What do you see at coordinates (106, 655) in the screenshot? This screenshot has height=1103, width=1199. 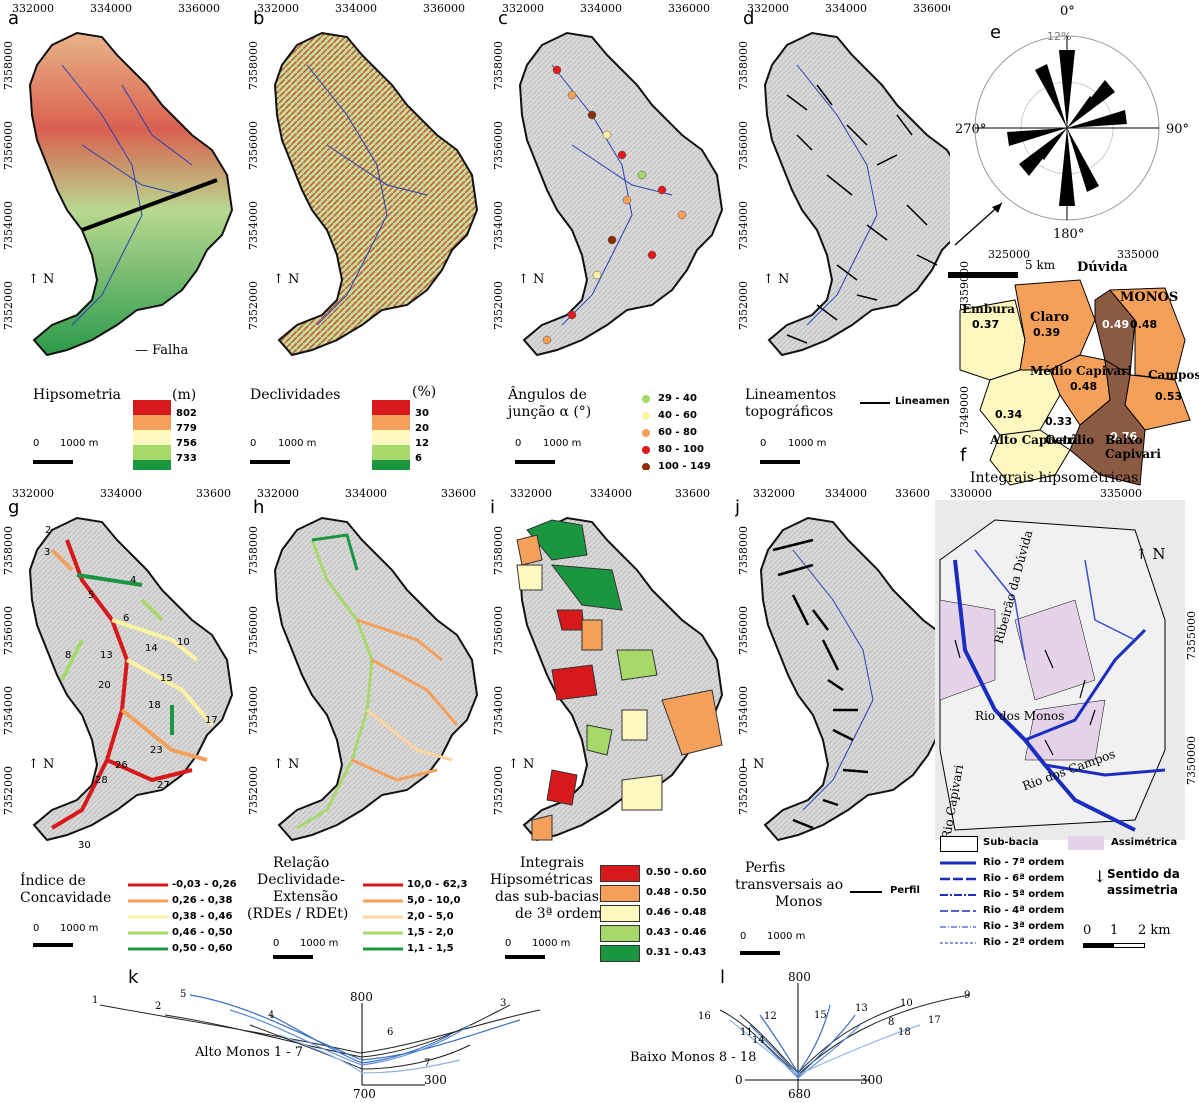 I see `segment-label: 13` at bounding box center [106, 655].